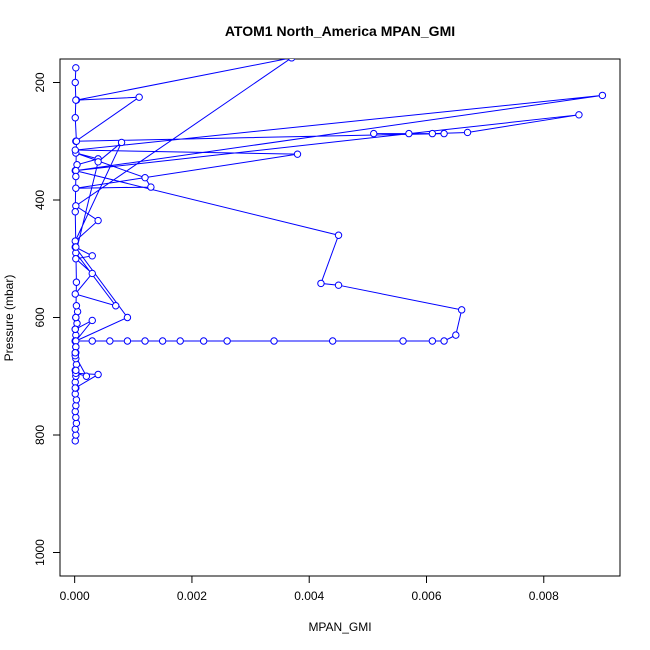 This screenshot has width=650, height=650. I want to click on x-tick-label: 0.008, so click(544, 596).